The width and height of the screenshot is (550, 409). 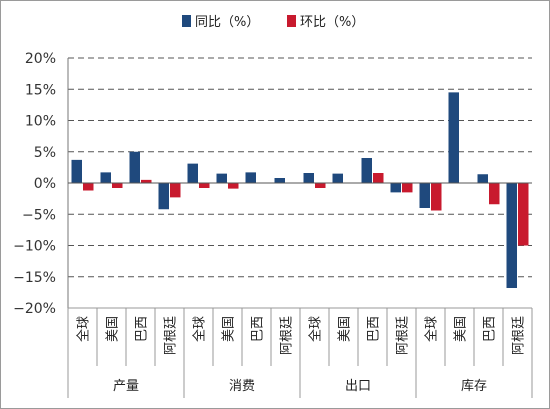 What do you see at coordinates (358, 386) in the screenshot?
I see `group-label: 出口` at bounding box center [358, 386].